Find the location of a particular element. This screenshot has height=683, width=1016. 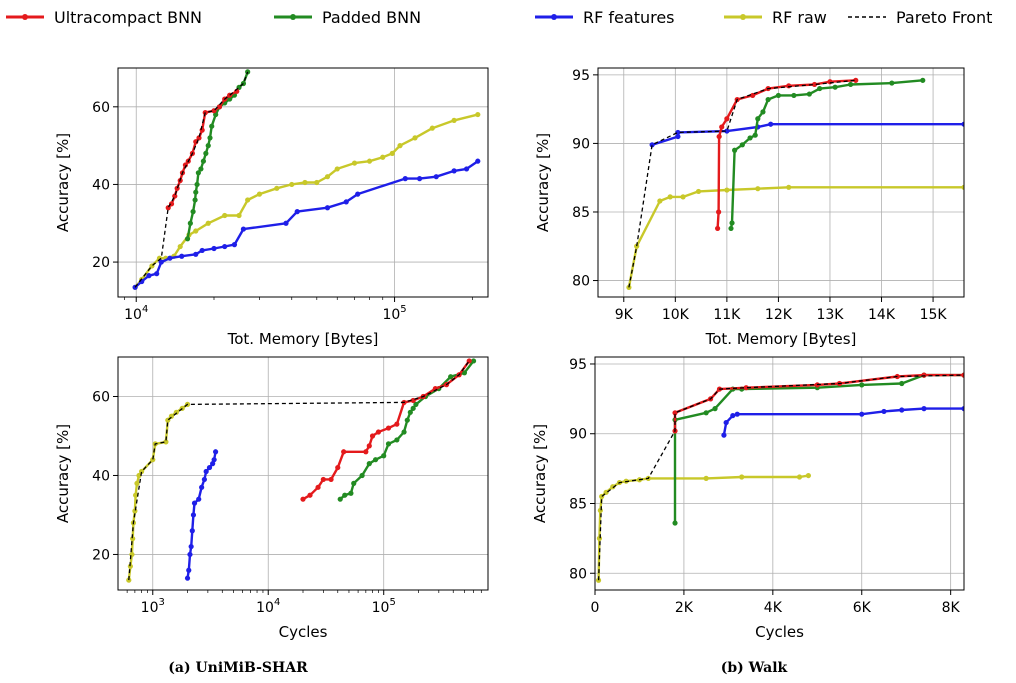

line-rf-raw is located at coordinates (158, 492).